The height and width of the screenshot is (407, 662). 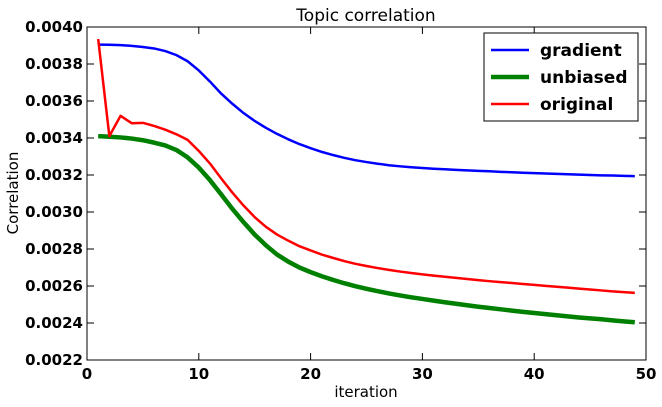 What do you see at coordinates (54, 323) in the screenshot?
I see `y-tick-label: 0.0024` at bounding box center [54, 323].